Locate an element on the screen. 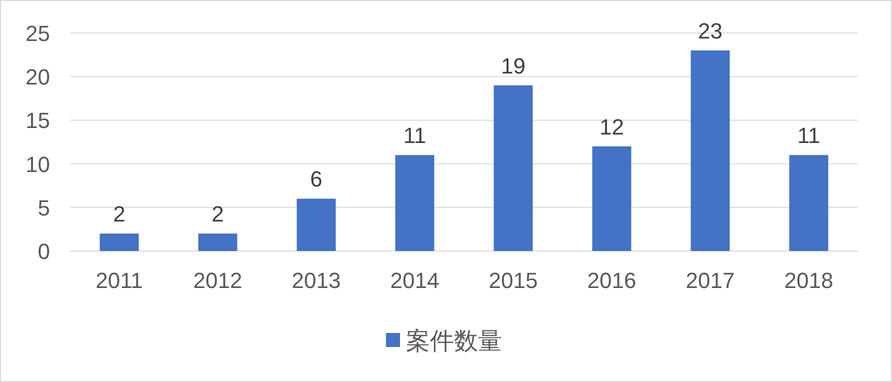  x-tick-label: 2015 is located at coordinates (513, 280).